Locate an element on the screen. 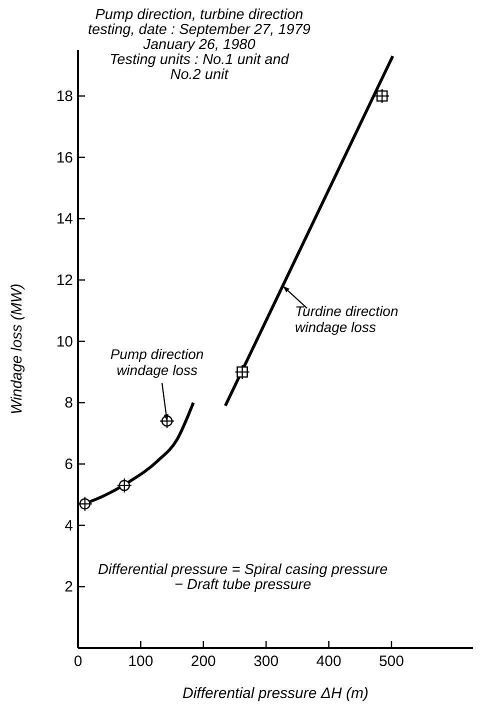 The image size is (485, 708). x-tick-label: 100 is located at coordinates (141, 661).